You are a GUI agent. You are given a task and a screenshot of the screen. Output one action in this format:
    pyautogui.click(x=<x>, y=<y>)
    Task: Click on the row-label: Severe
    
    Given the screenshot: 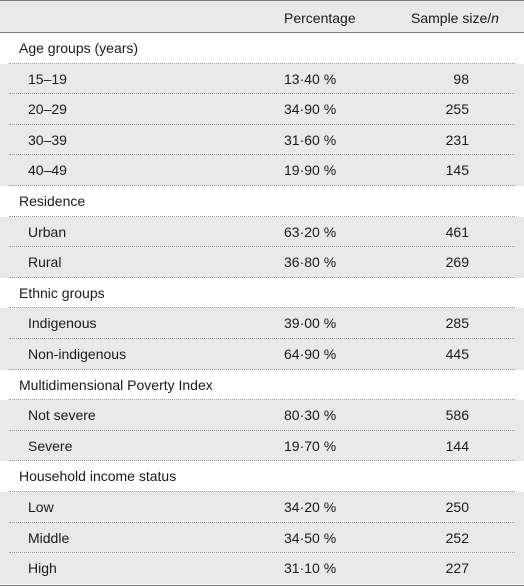 What is the action you would take?
    pyautogui.click(x=50, y=445)
    